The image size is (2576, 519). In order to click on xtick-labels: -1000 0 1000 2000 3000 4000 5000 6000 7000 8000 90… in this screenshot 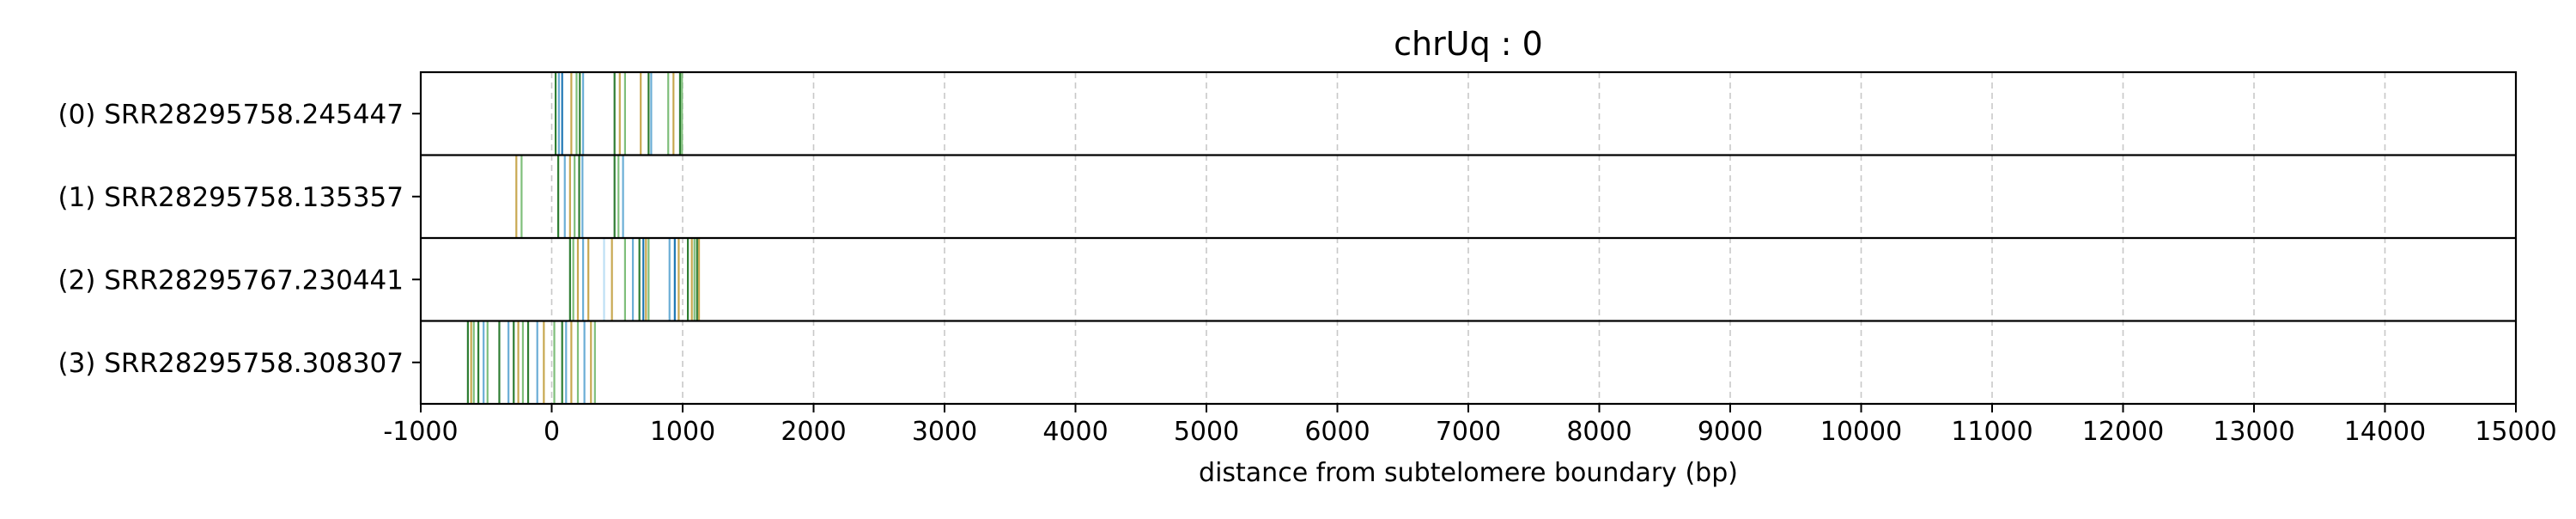, I will do `click(1470, 425)`.